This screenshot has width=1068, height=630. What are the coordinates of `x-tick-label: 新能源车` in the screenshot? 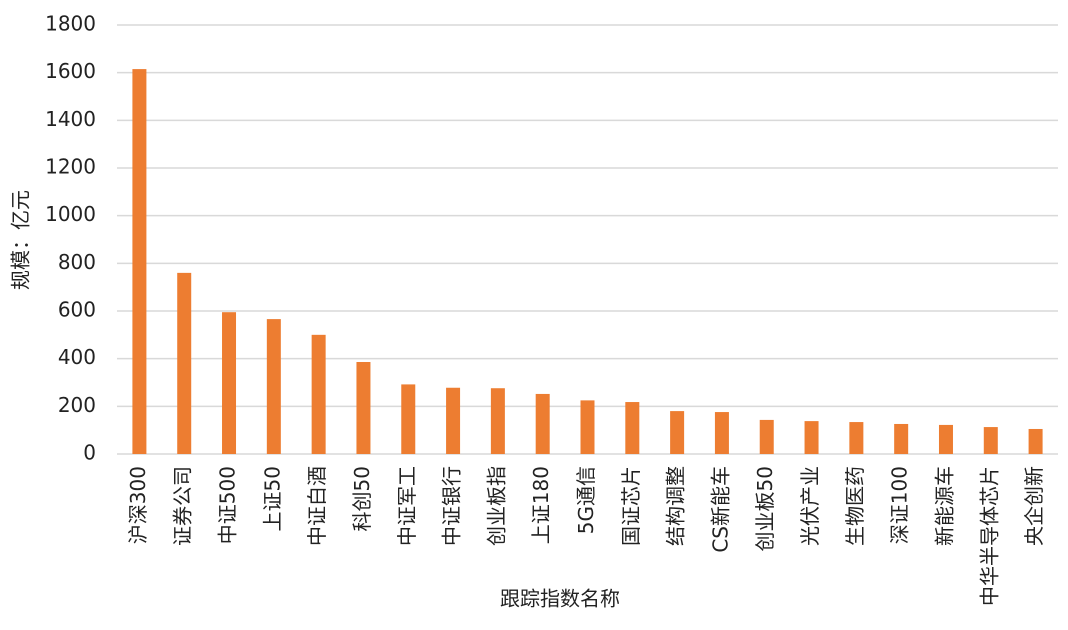 It's located at (944, 506).